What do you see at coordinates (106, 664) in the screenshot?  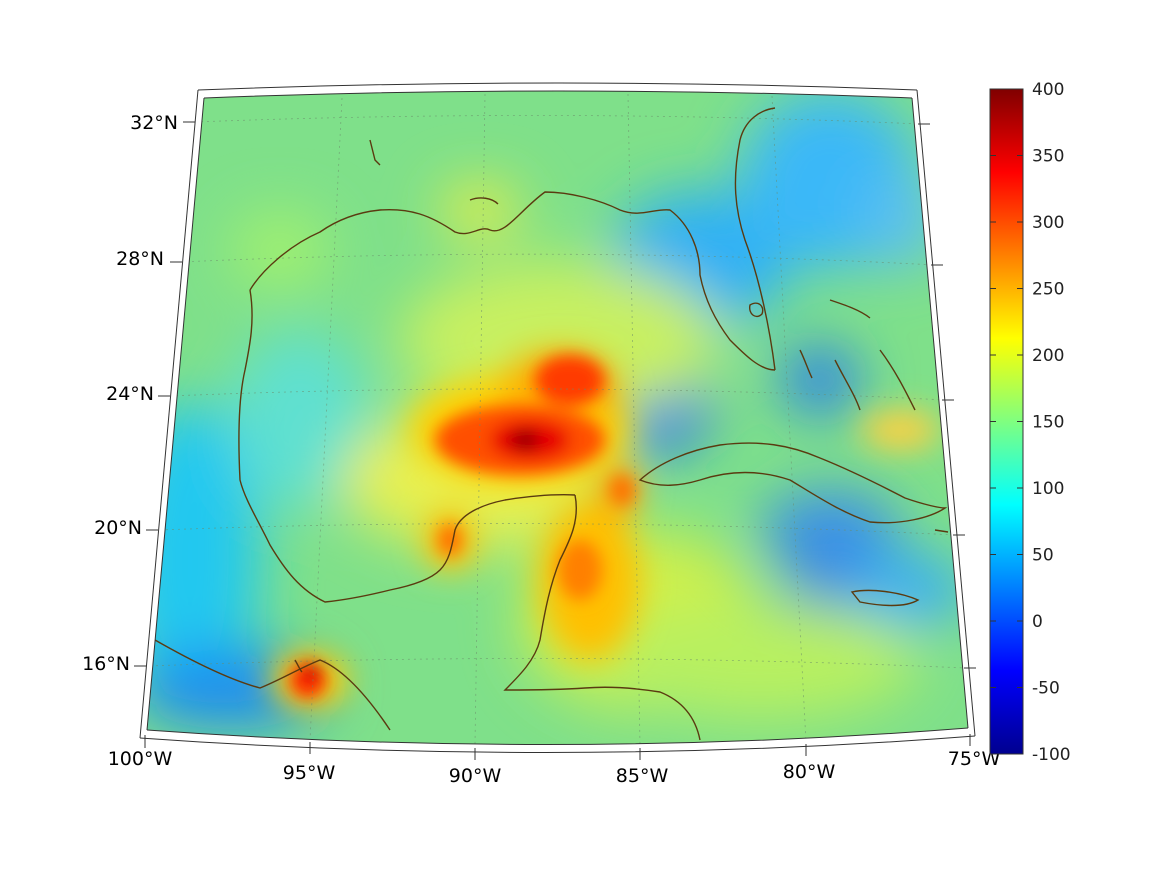 I see `lat-label-16n: 16°N` at bounding box center [106, 664].